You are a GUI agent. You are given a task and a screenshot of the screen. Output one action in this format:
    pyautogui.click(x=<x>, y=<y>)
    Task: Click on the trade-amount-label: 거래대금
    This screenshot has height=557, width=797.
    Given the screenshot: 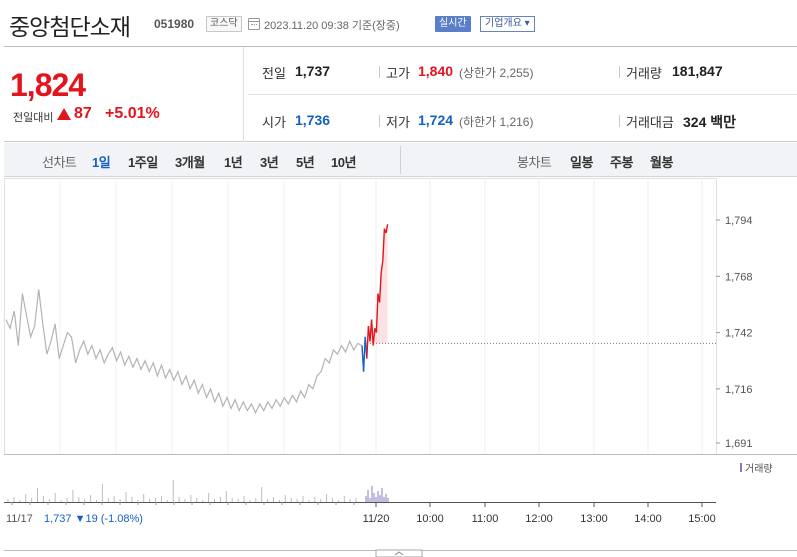 What is the action you would take?
    pyautogui.click(x=650, y=122)
    